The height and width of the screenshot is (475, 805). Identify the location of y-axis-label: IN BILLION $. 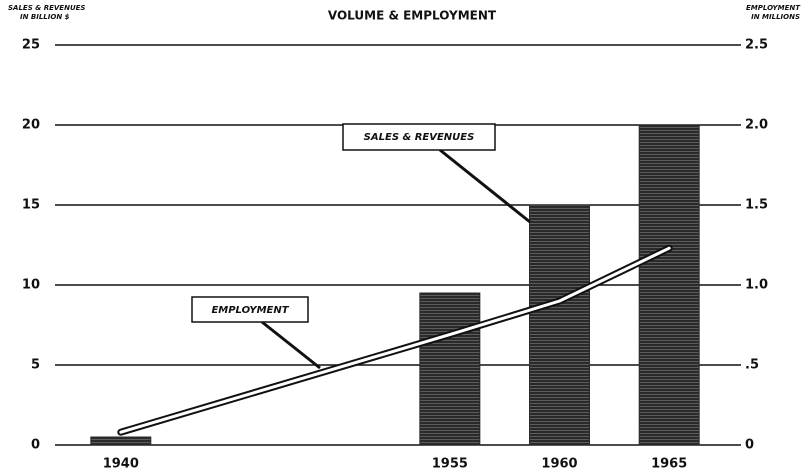
(45, 17).